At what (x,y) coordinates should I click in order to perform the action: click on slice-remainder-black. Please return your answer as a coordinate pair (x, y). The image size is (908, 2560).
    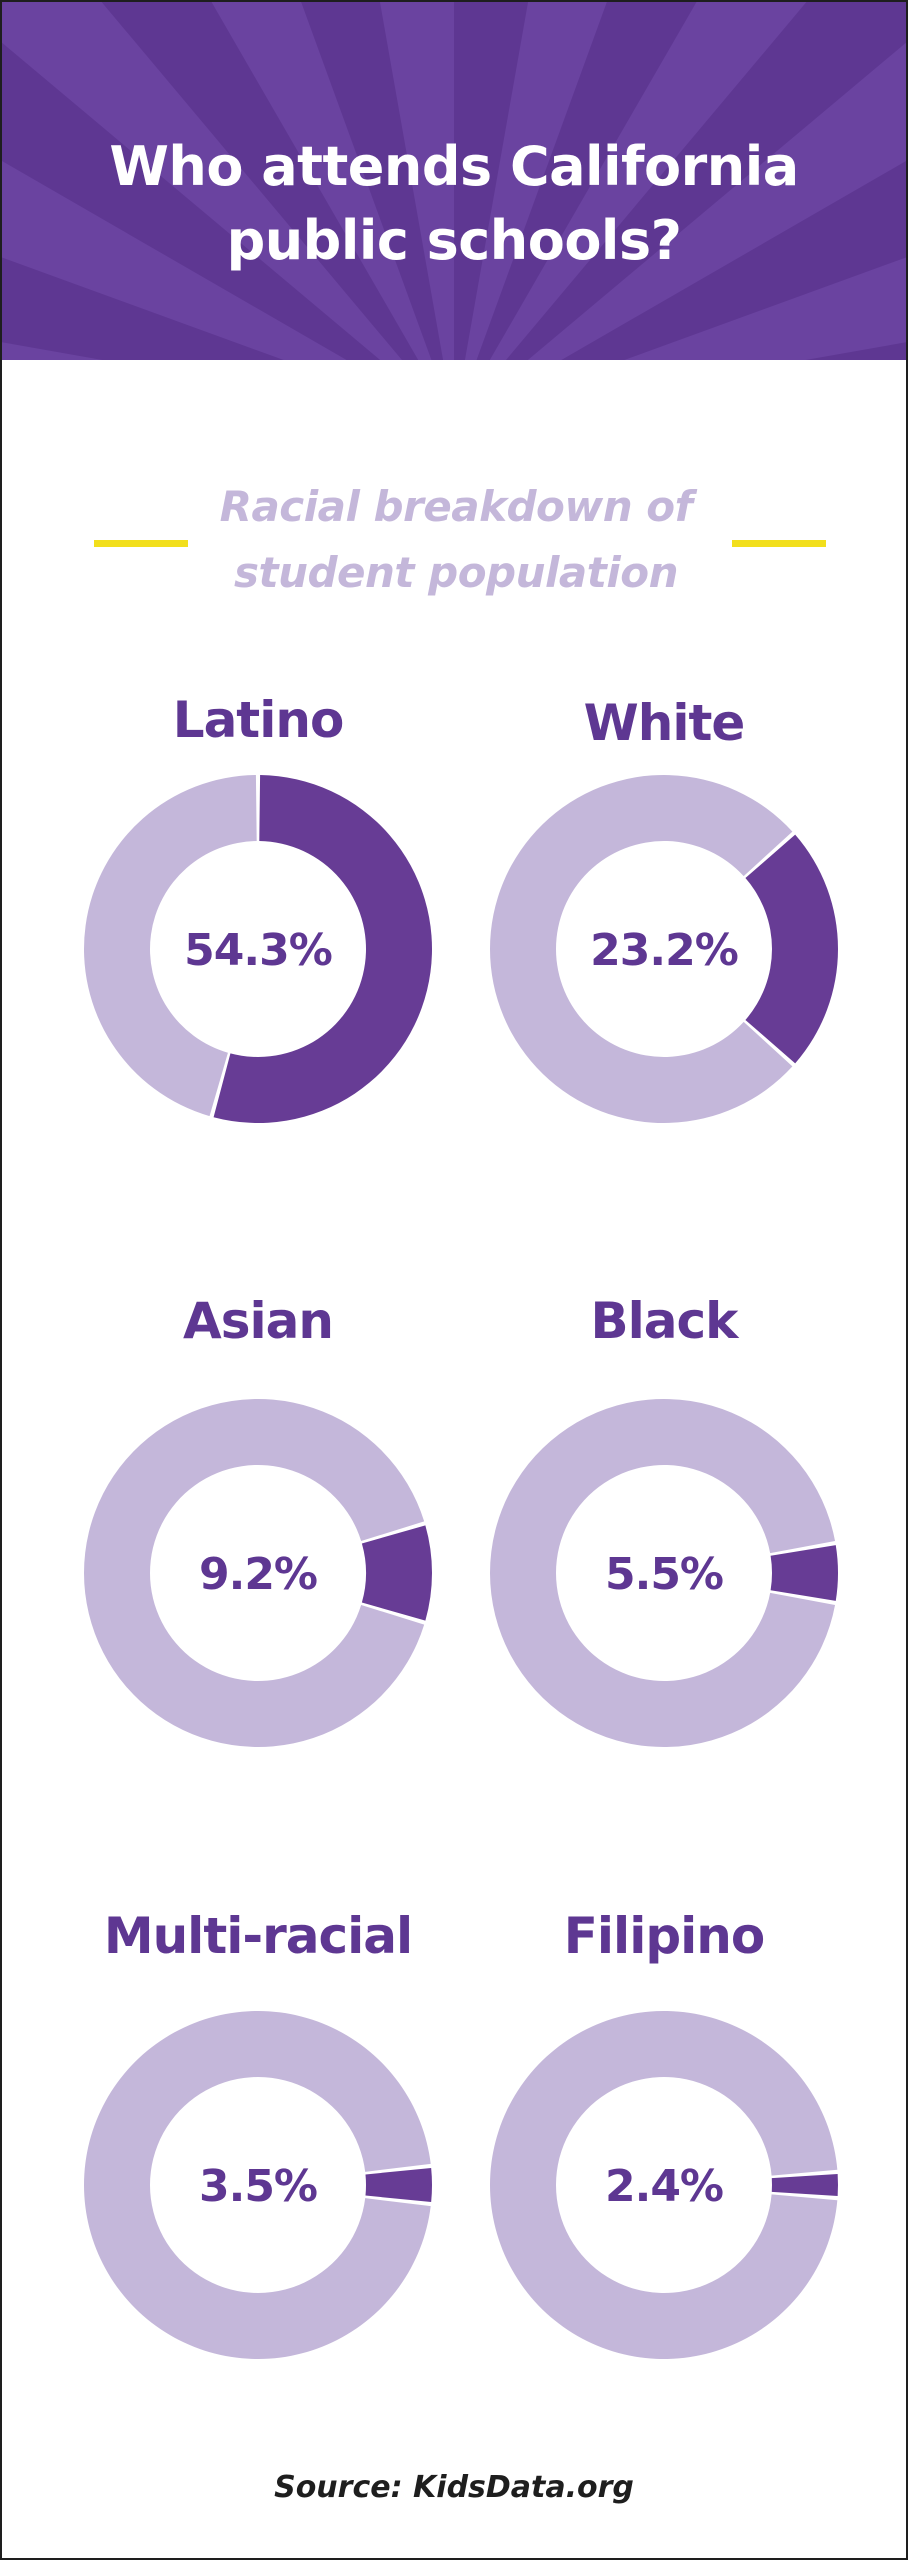
    Looking at the image, I should click on (662, 1573).